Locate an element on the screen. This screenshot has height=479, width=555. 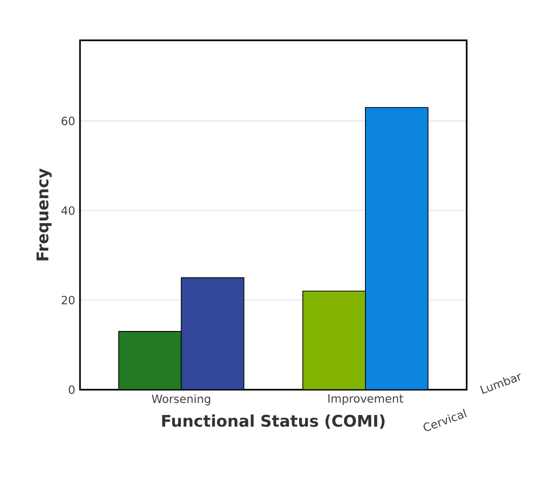
y-tick-label: 40 is located at coordinates (68, 210).